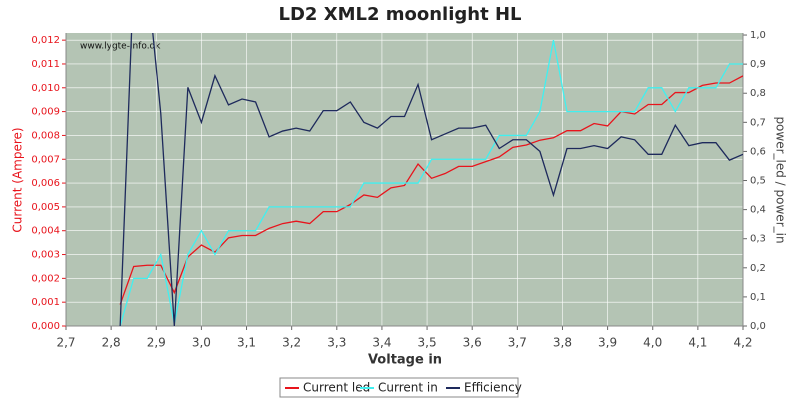 Image resolution: width=800 pixels, height=400 pixels. Describe the element at coordinates (246, 343) in the screenshot. I see `x-tick-label: 3,1` at that location.